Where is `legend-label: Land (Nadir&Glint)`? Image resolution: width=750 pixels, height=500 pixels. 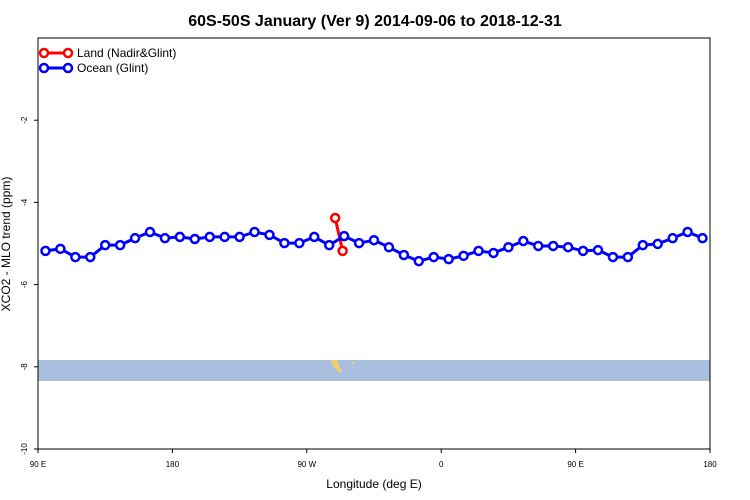
legend-label: Land (Nadir&Glint) is located at coordinates (126, 53).